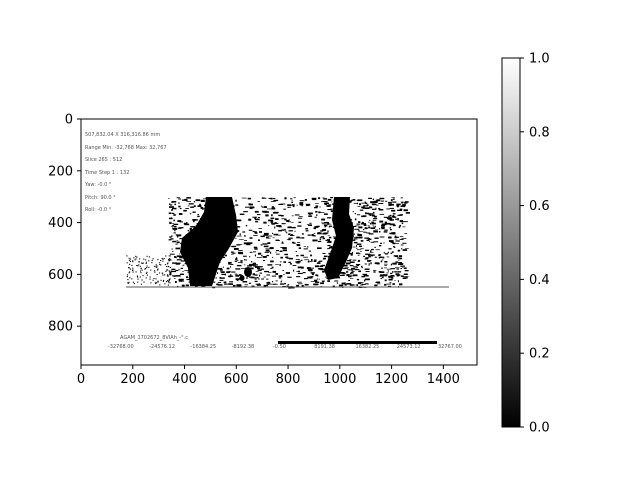  What do you see at coordinates (103, 160) in the screenshot?
I see `info-line-3: Slice 265 : 512` at bounding box center [103, 160].